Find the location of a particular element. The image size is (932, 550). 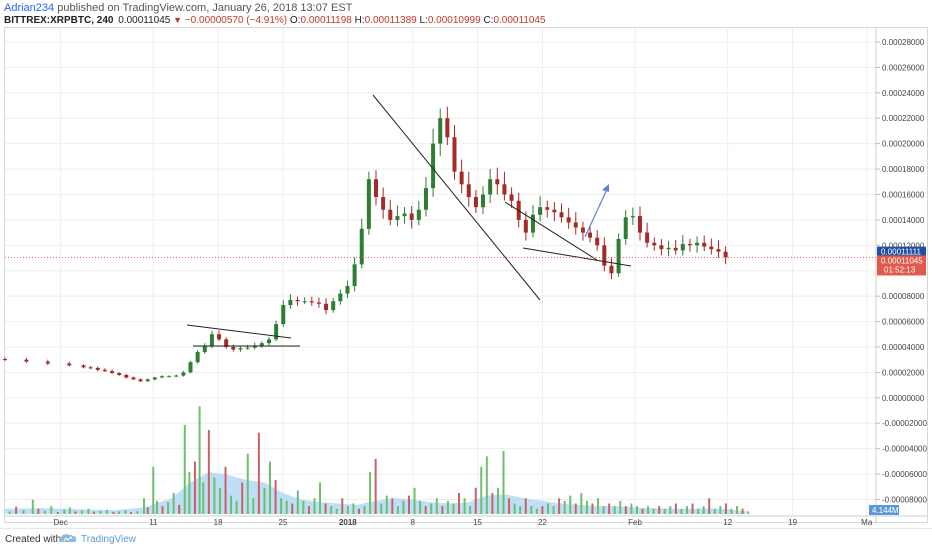

trendline-triangle-upper is located at coordinates (551, 231).